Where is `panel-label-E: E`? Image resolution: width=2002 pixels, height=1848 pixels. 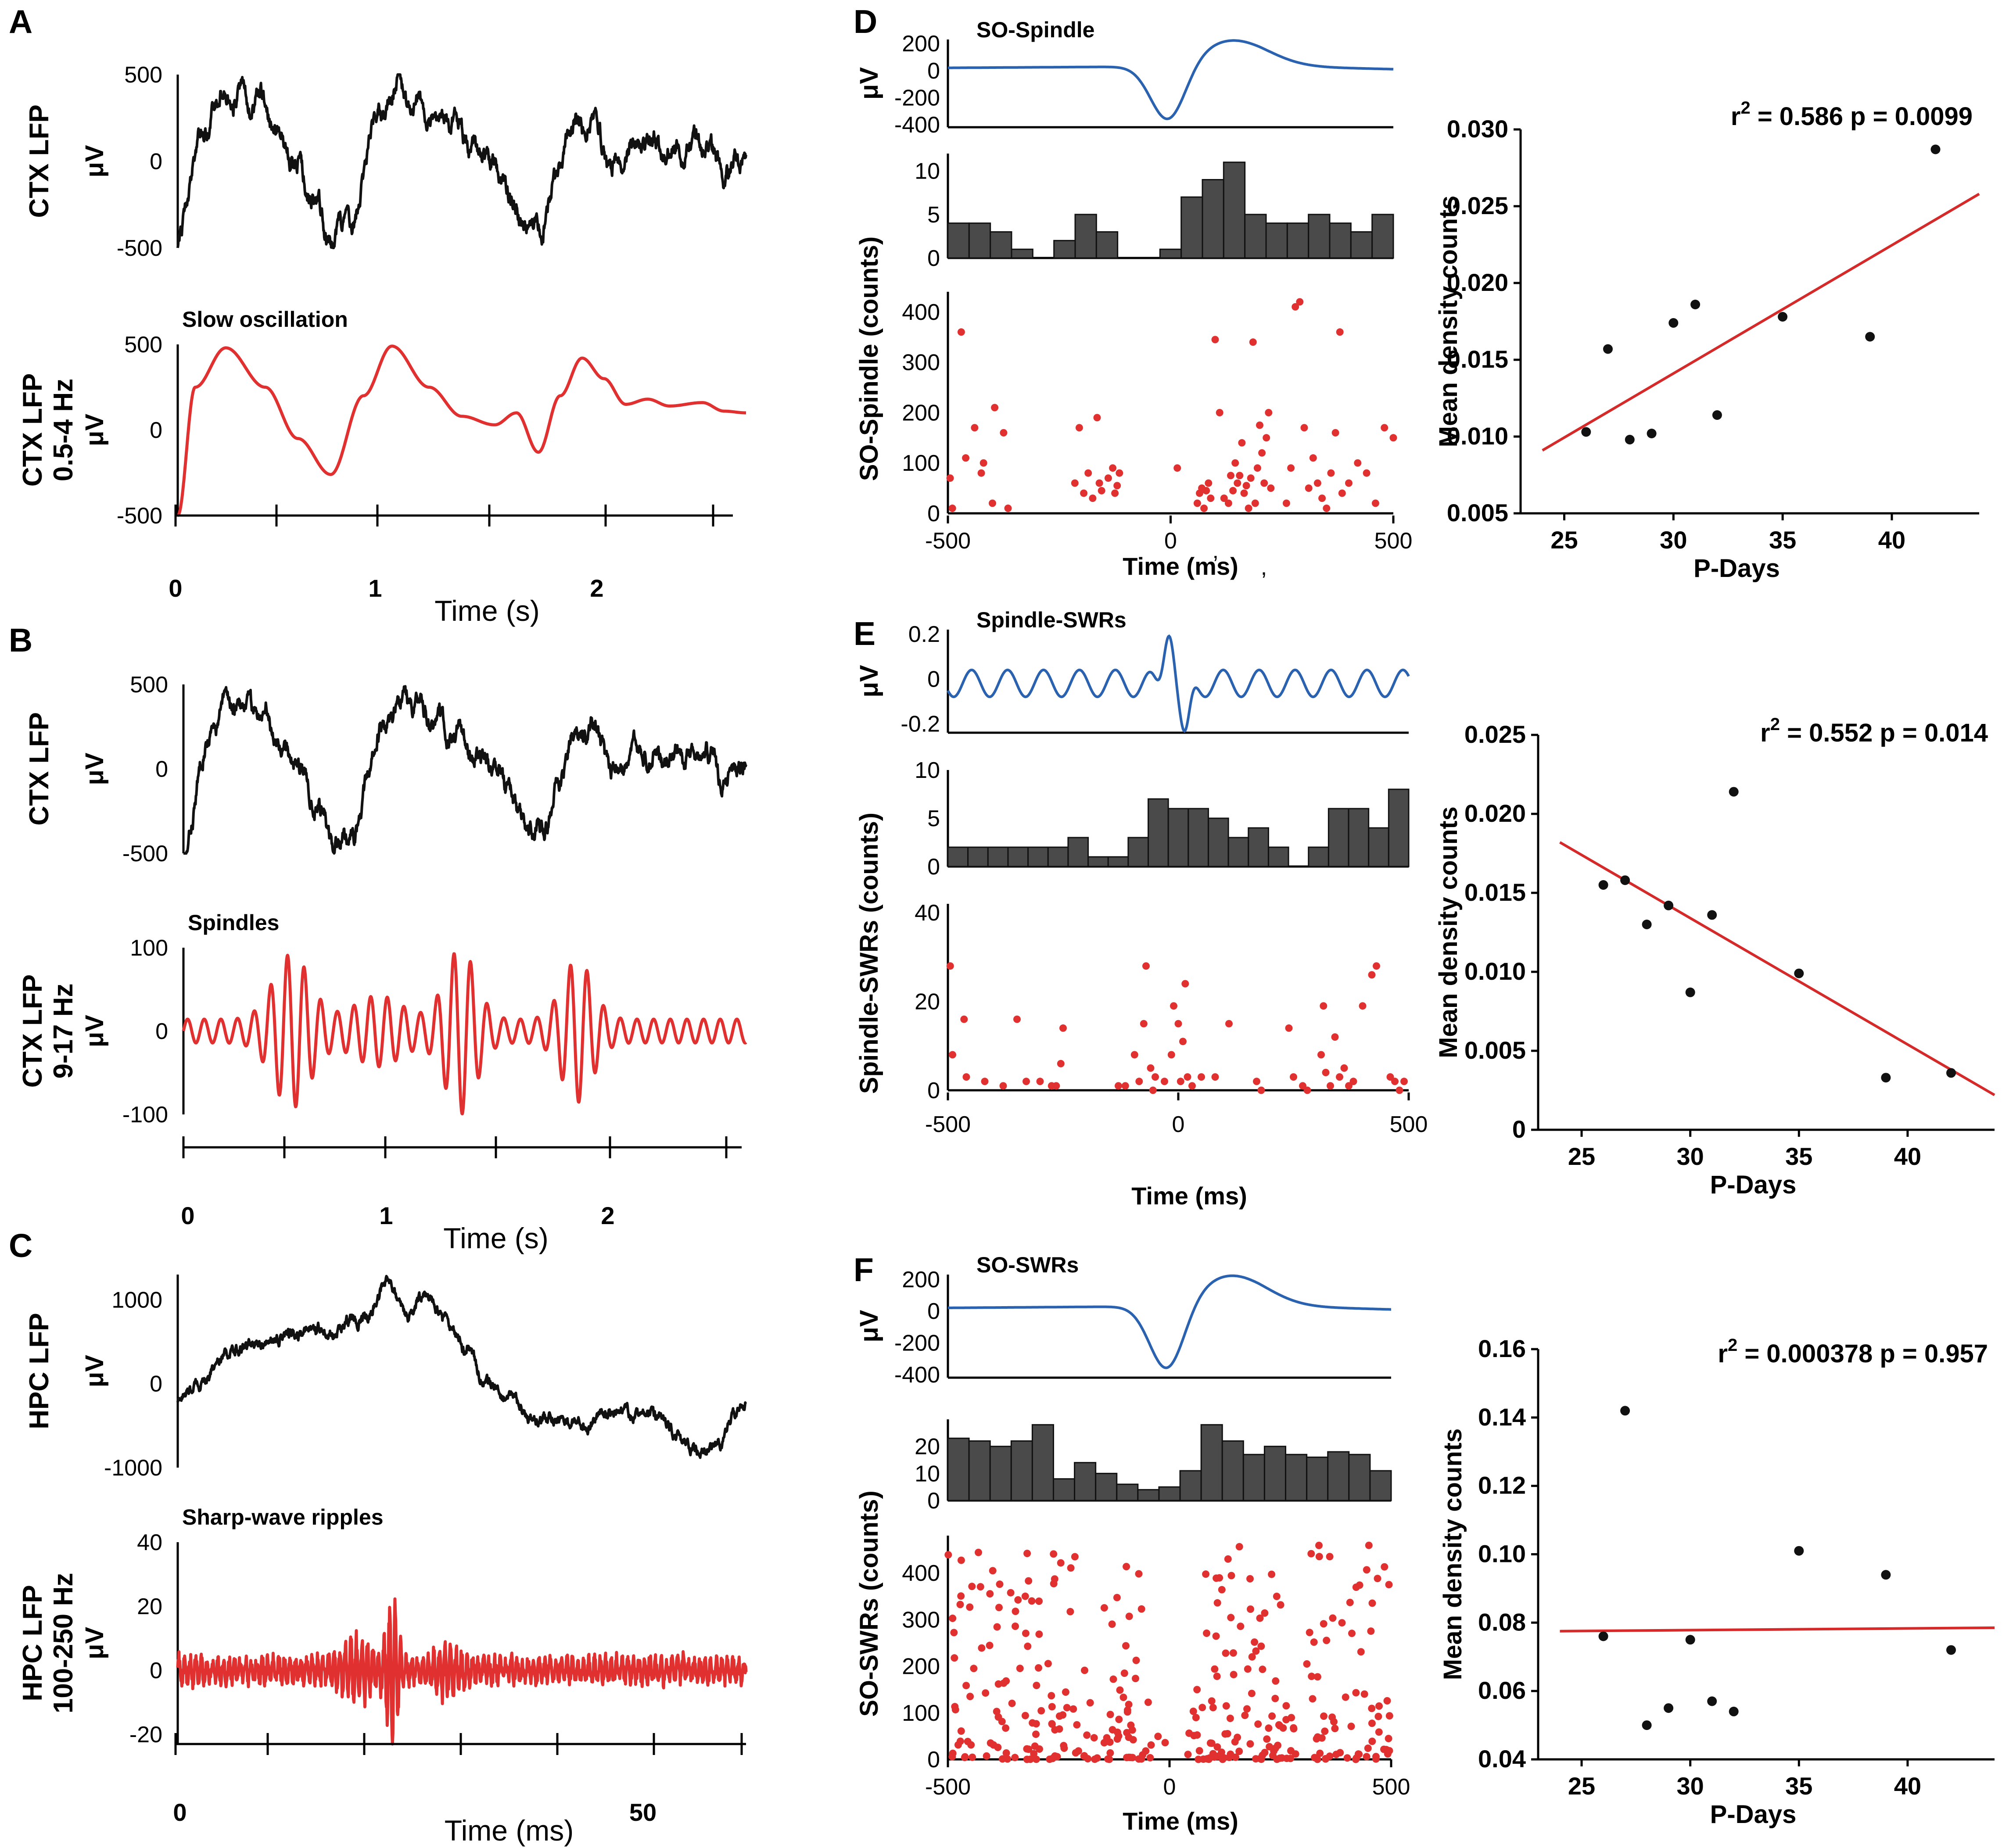 panel-label-E: E is located at coordinates (865, 633).